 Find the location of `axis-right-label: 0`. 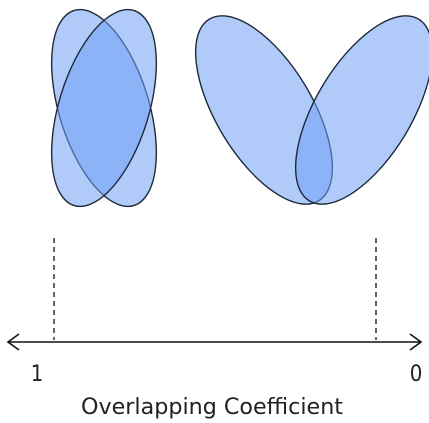

axis-right-label: 0 is located at coordinates (416, 374).